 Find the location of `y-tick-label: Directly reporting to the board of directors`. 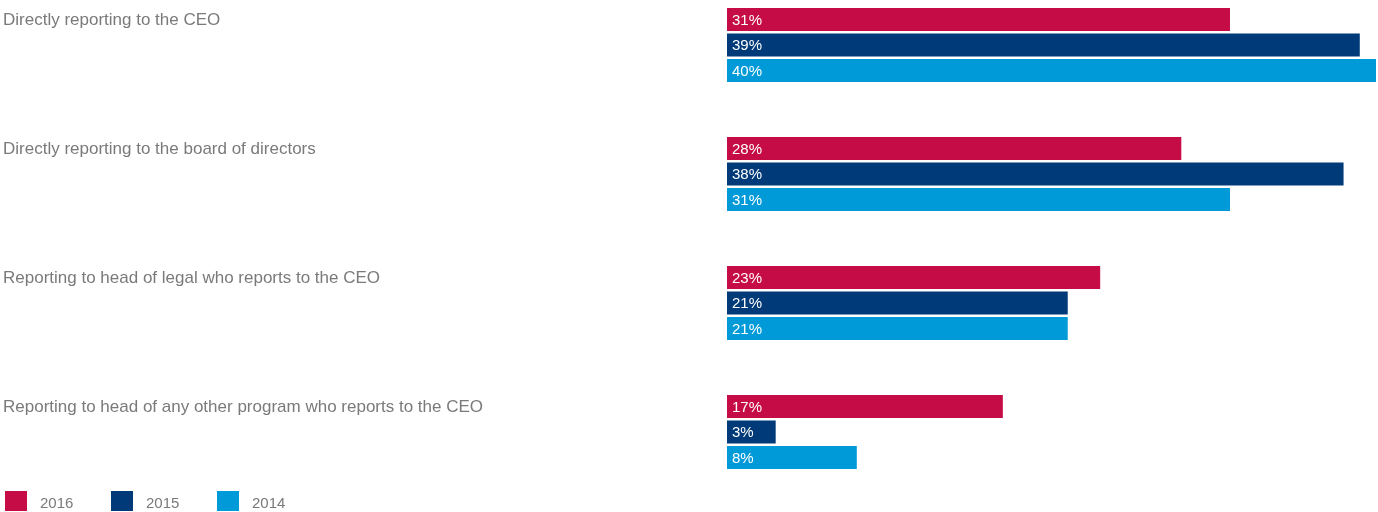

y-tick-label: Directly reporting to the board of directors is located at coordinates (159, 148).